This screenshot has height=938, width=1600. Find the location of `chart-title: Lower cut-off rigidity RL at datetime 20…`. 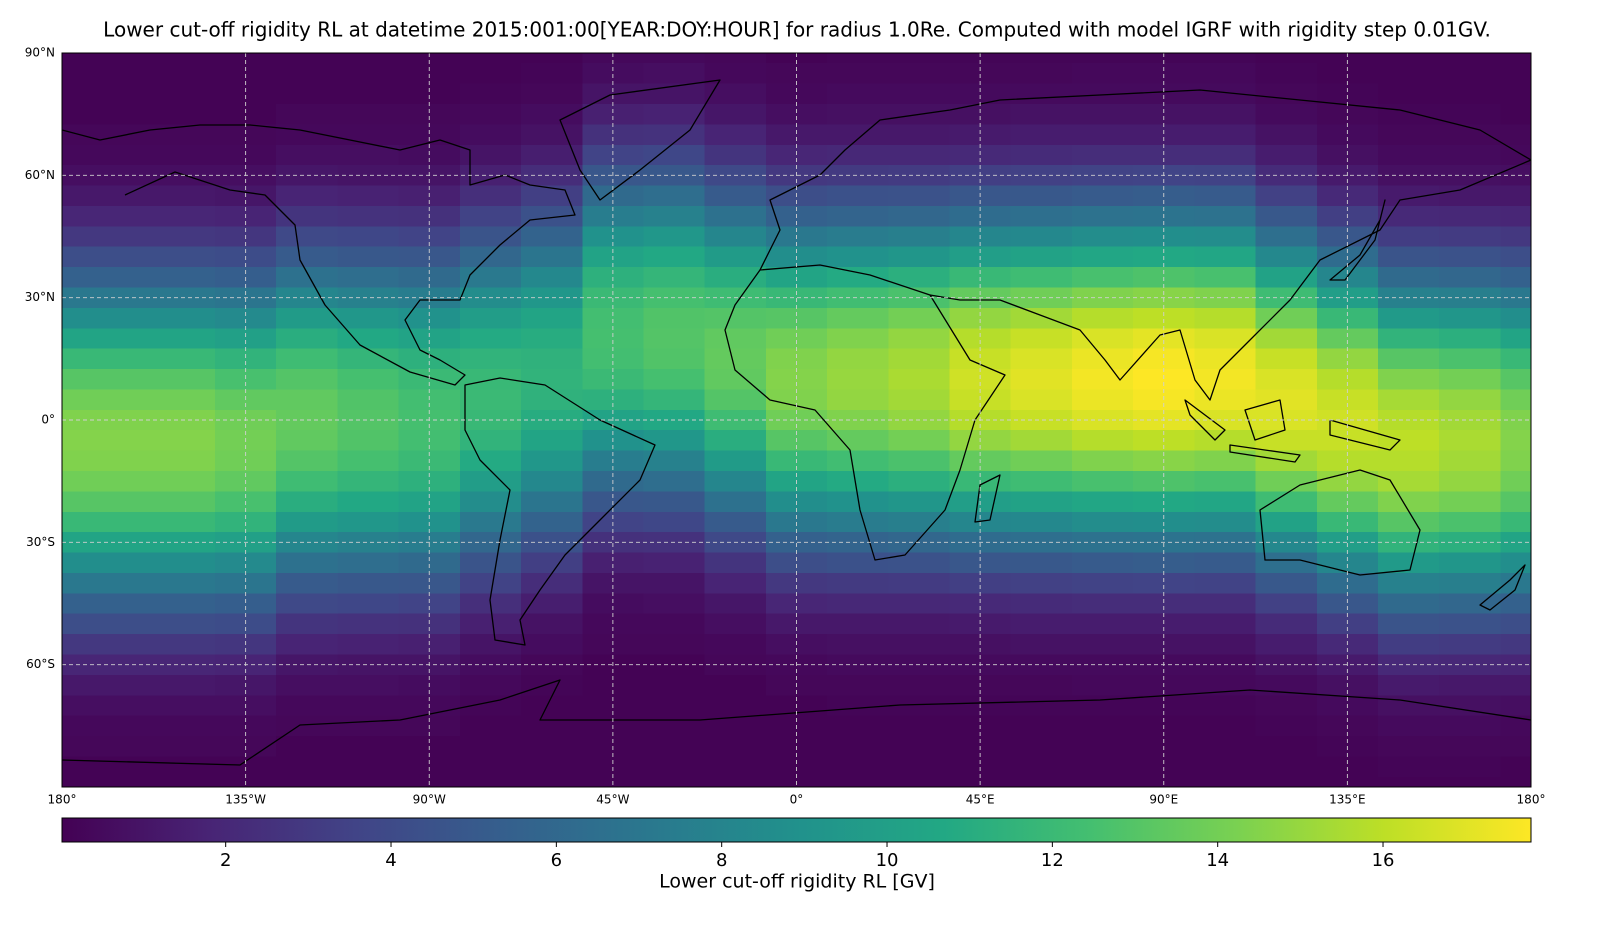

chart-title: Lower cut-off rigidity RL at datetime 20… is located at coordinates (797, 30).